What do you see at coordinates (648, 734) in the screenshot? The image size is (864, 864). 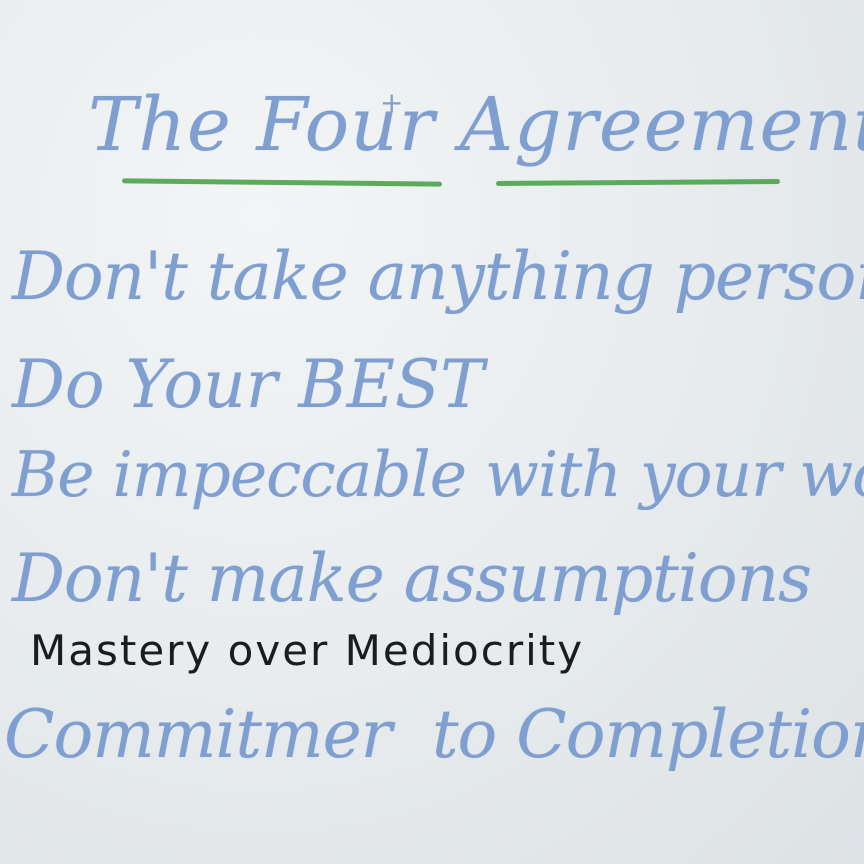 I see `agreement-line-6b: to Completion` at bounding box center [648, 734].